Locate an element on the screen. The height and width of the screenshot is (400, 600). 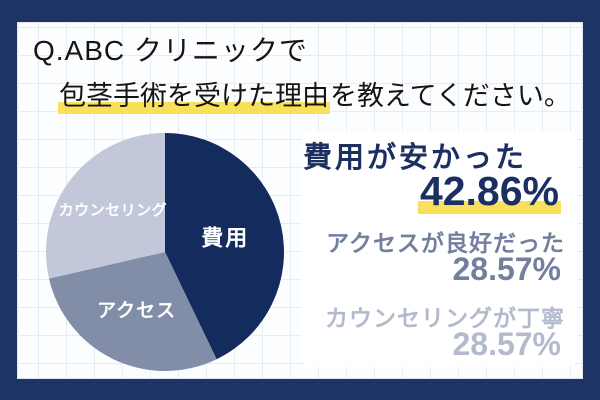
result-1-percentage: 42.86% is located at coordinates (489, 191).